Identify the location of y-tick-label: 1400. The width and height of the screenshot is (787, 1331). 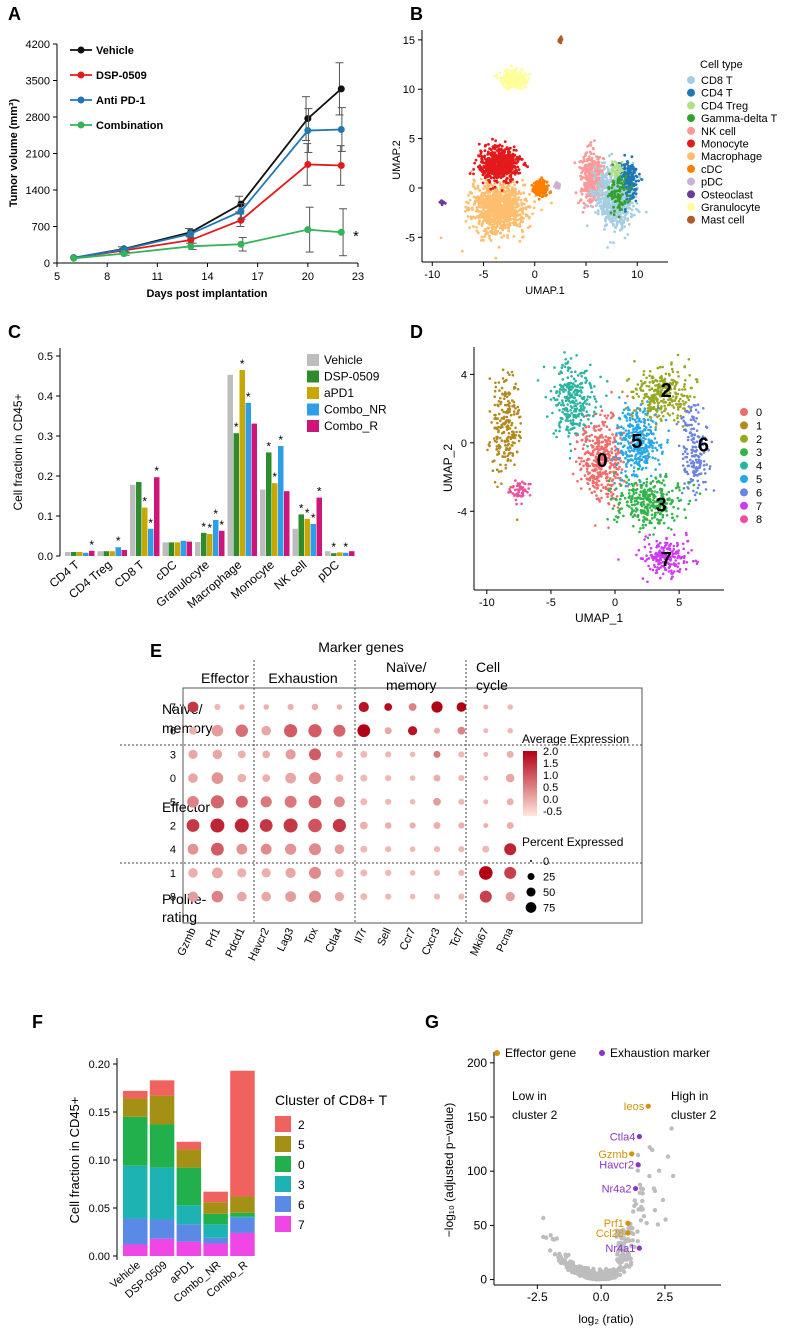
(38, 191).